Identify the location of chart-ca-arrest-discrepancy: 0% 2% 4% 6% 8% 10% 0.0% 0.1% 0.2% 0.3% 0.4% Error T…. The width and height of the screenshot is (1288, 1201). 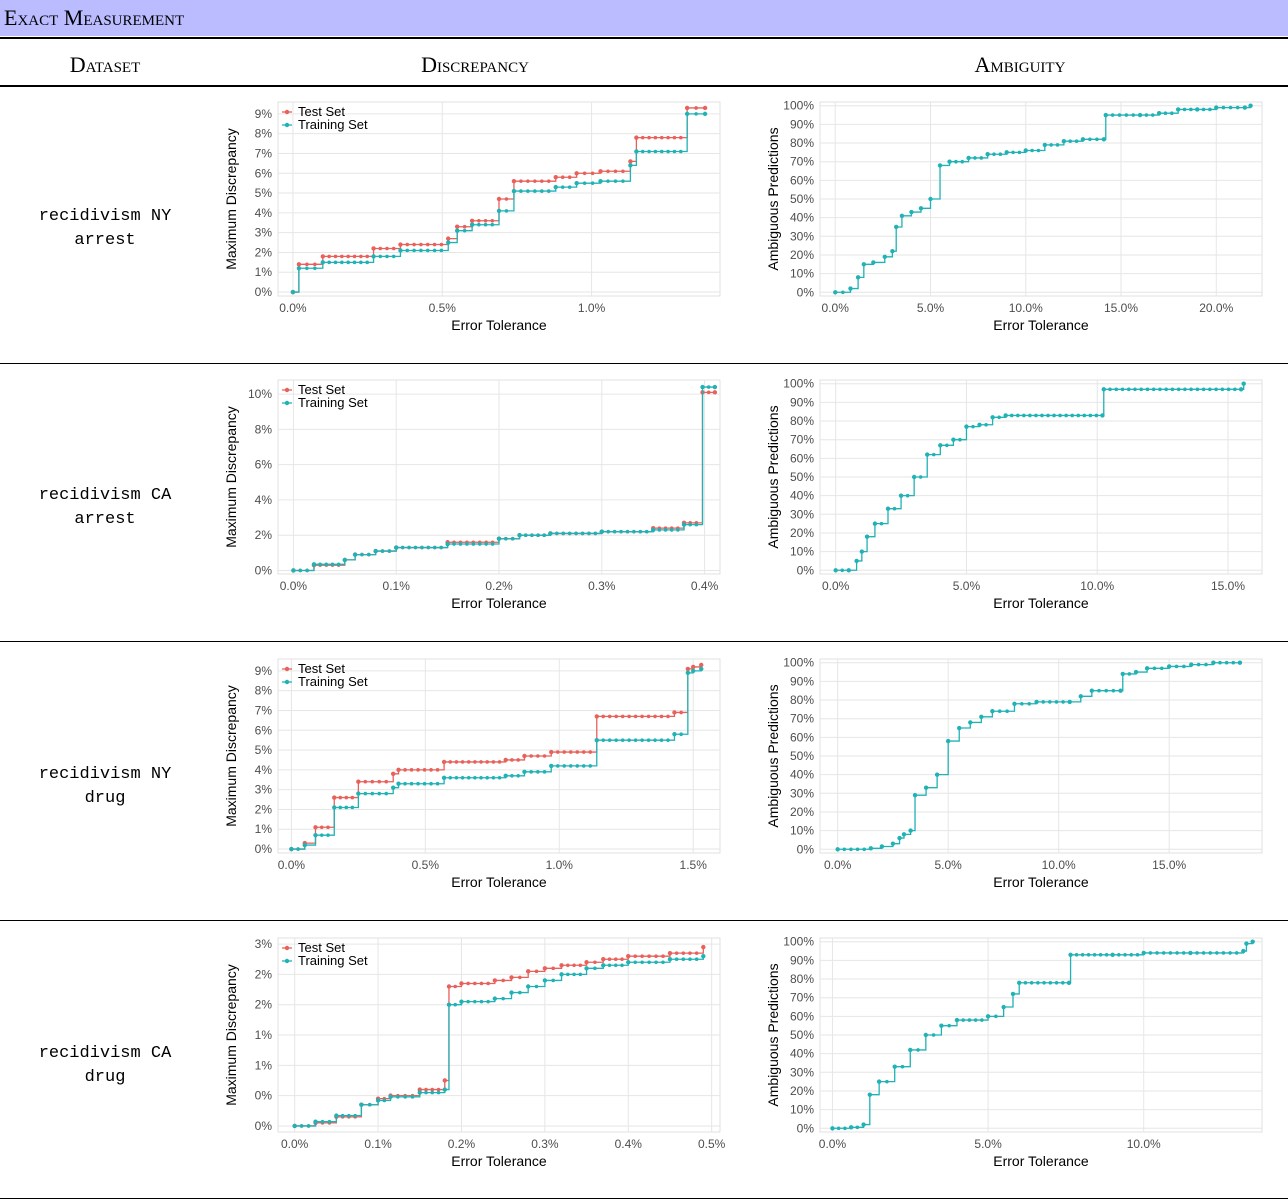
(472, 495).